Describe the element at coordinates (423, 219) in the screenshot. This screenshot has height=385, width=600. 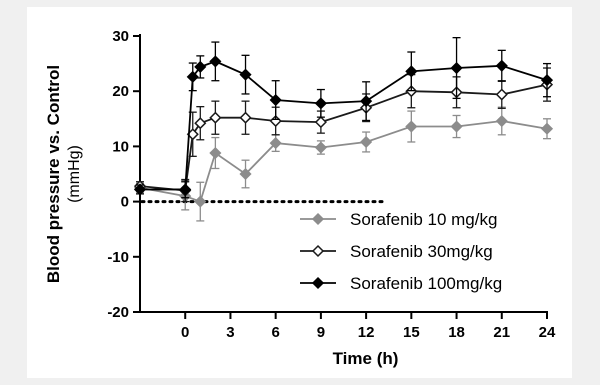
I see `legend-label: Sorafenib 10 mg/kg` at that location.